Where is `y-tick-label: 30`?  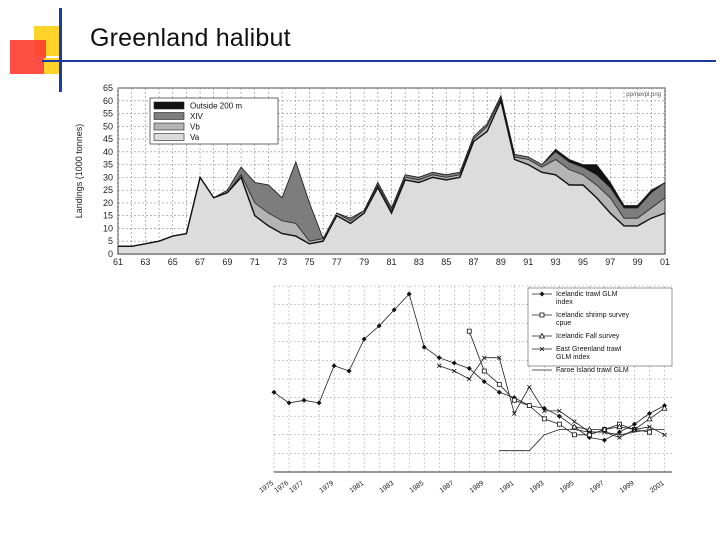
y-tick-label: 30 is located at coordinates (108, 177).